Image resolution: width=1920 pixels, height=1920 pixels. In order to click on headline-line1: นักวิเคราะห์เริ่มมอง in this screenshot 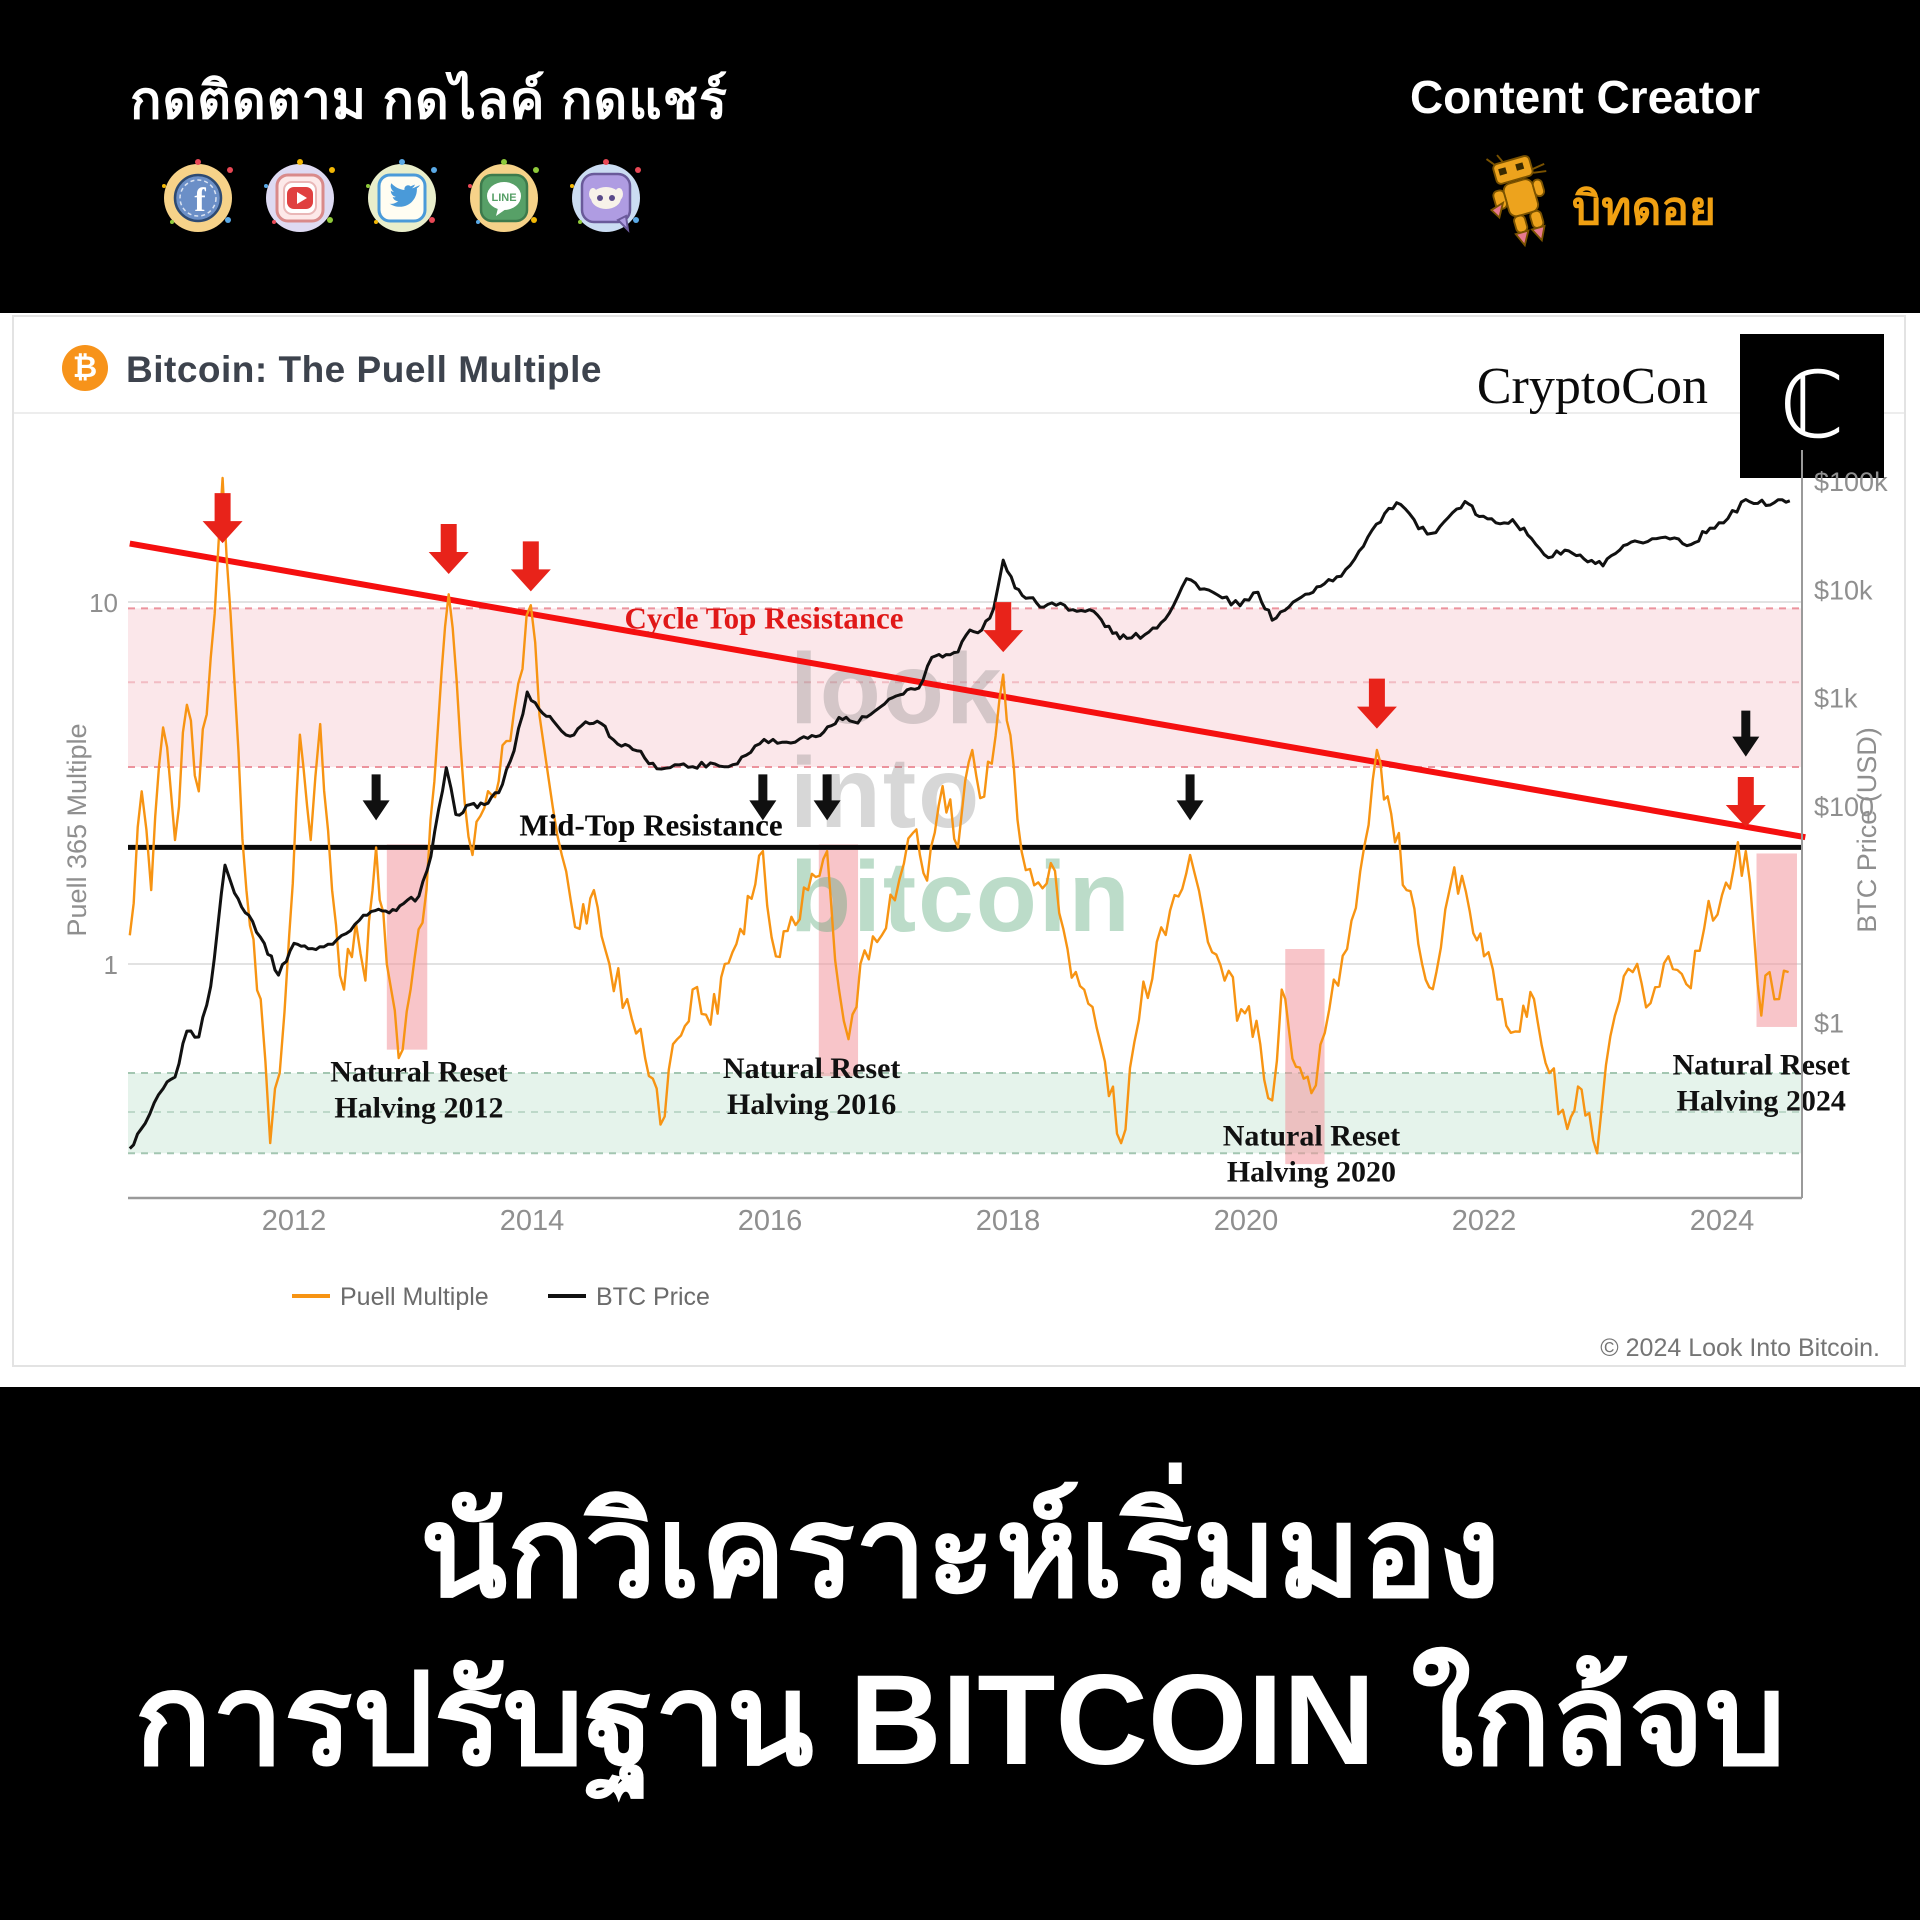, I will do `click(960, 1552)`.